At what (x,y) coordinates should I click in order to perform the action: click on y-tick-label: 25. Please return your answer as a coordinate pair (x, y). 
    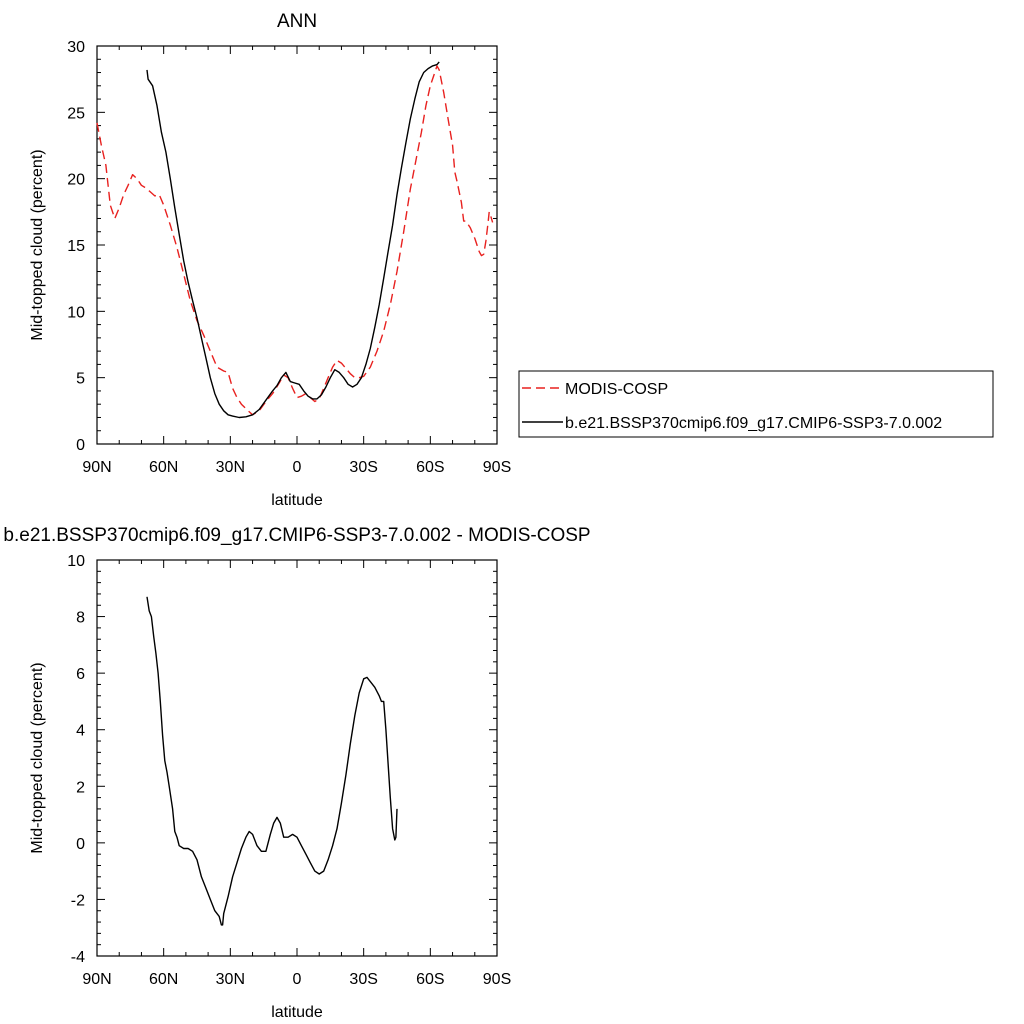
    Looking at the image, I should click on (76, 113).